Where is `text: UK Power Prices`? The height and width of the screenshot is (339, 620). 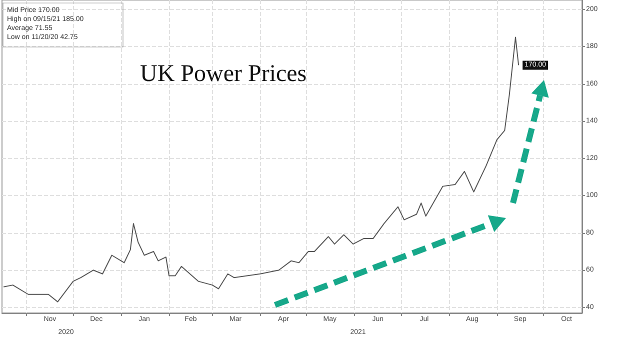 text: UK Power Prices is located at coordinates (223, 74).